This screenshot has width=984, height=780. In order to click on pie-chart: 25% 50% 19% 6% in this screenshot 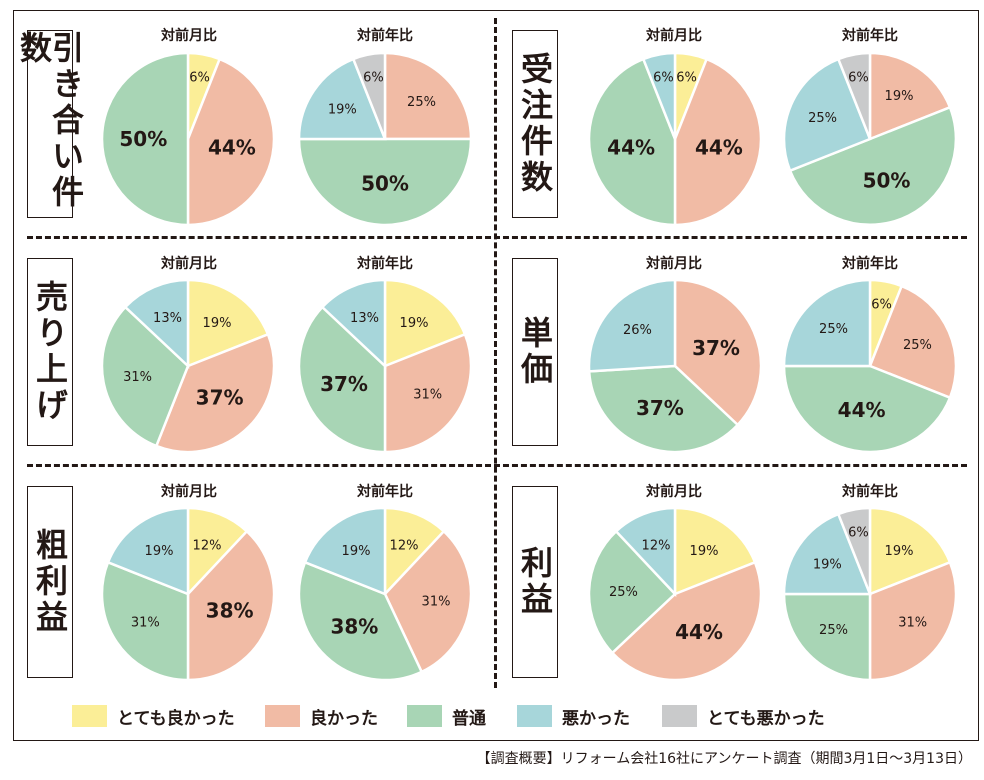, I will do `click(385, 139)`.